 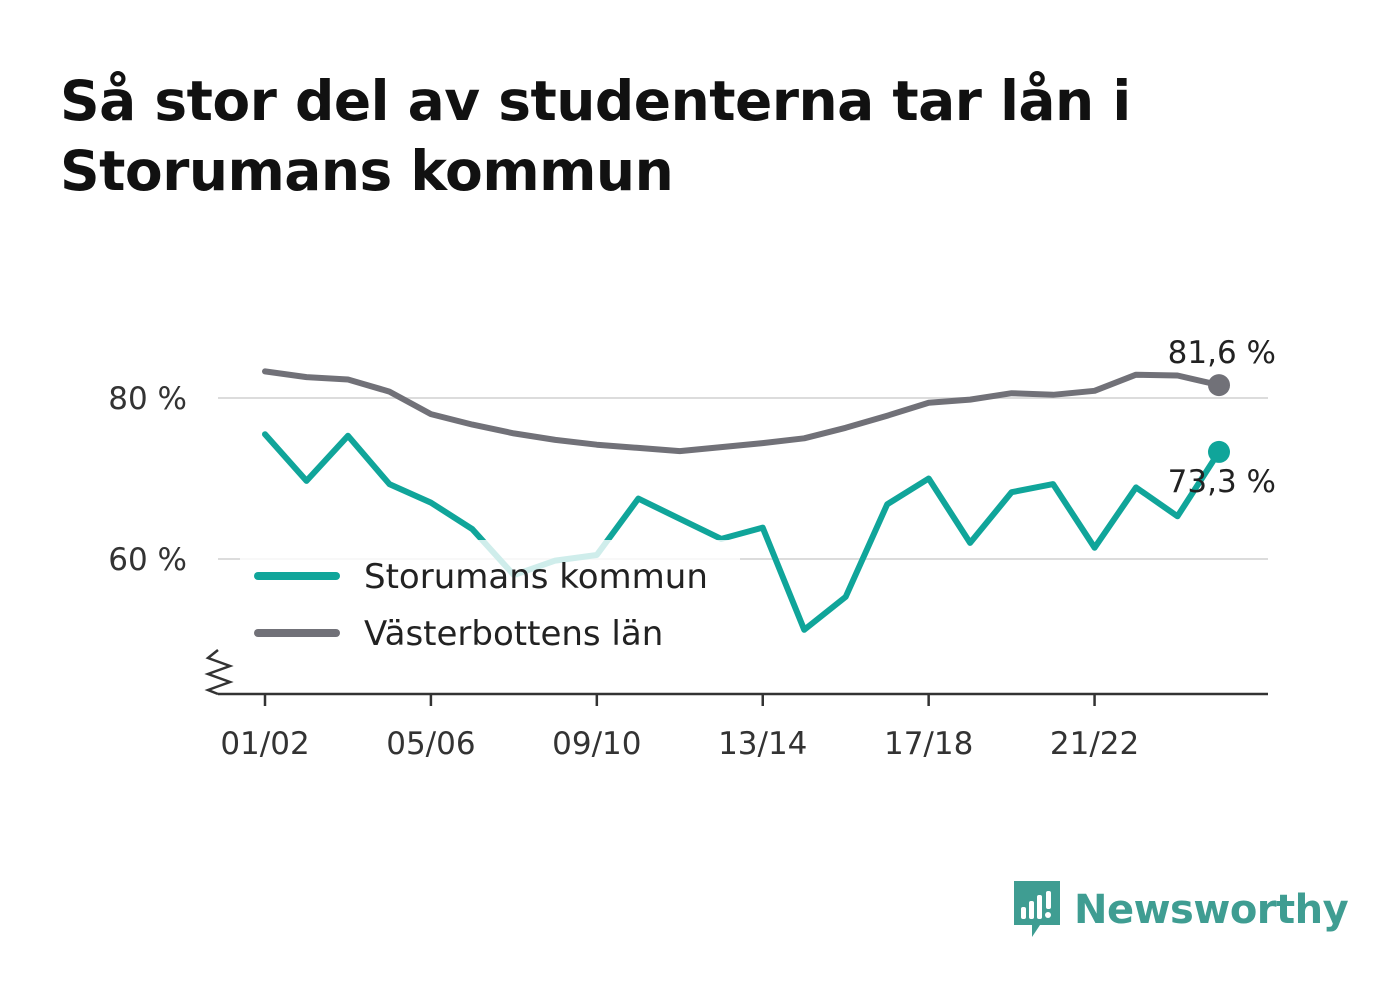 I want to click on x-tick-label: 13/14, so click(x=762, y=744).